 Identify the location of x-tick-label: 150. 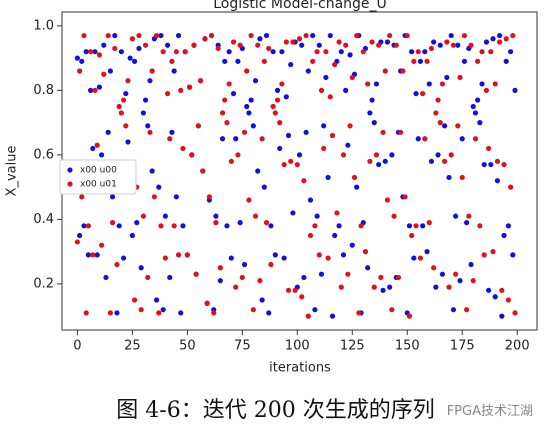
(407, 346).